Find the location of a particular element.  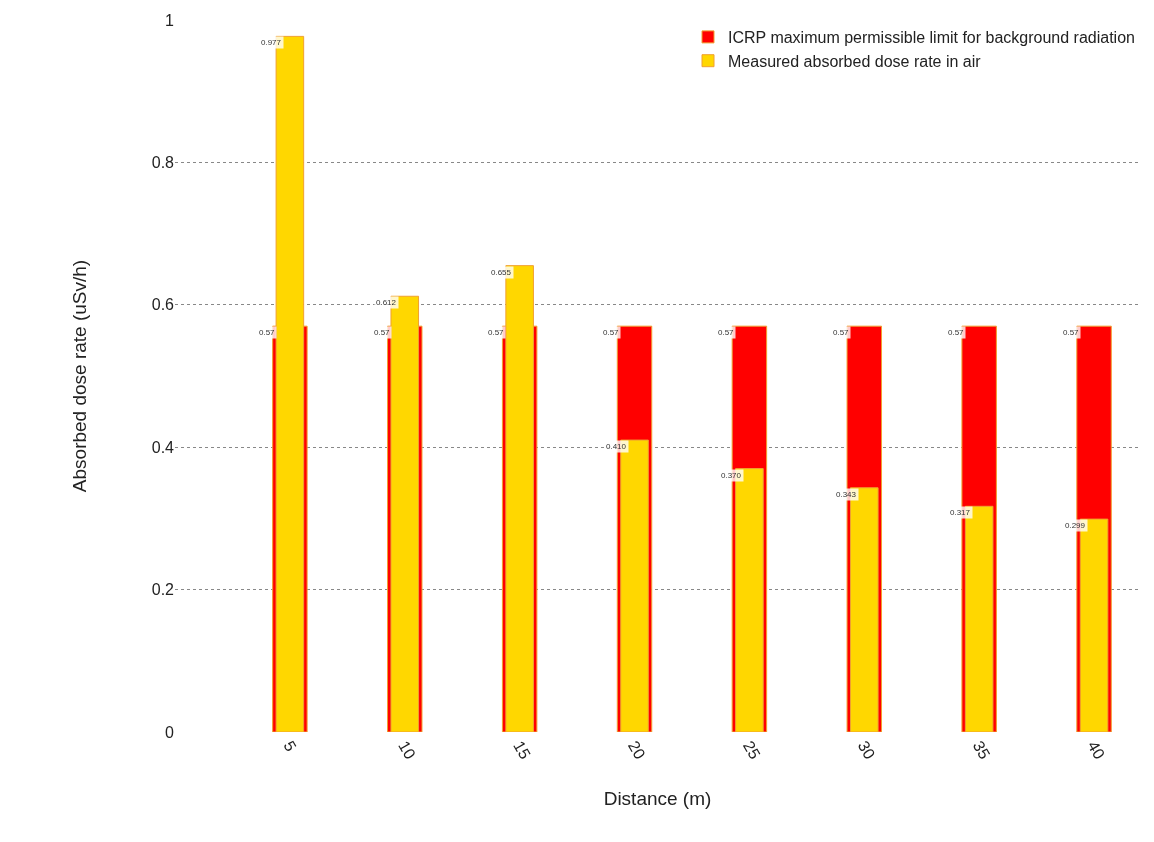

x-tick-label: 20 is located at coordinates (636, 750).